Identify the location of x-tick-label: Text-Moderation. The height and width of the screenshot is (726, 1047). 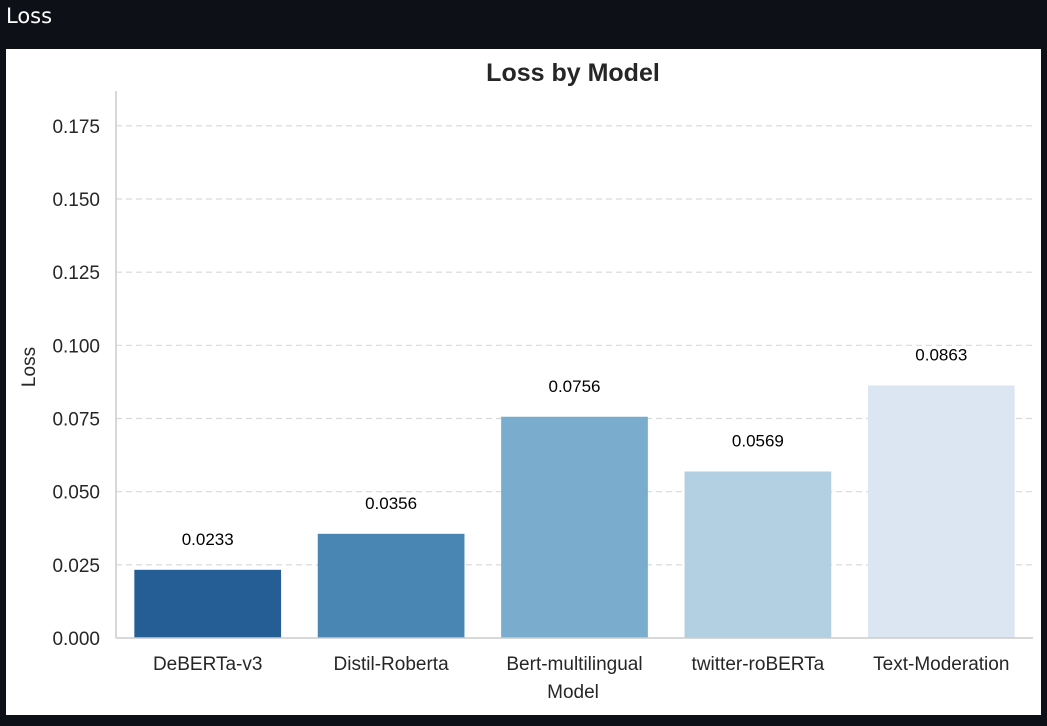
(941, 664).